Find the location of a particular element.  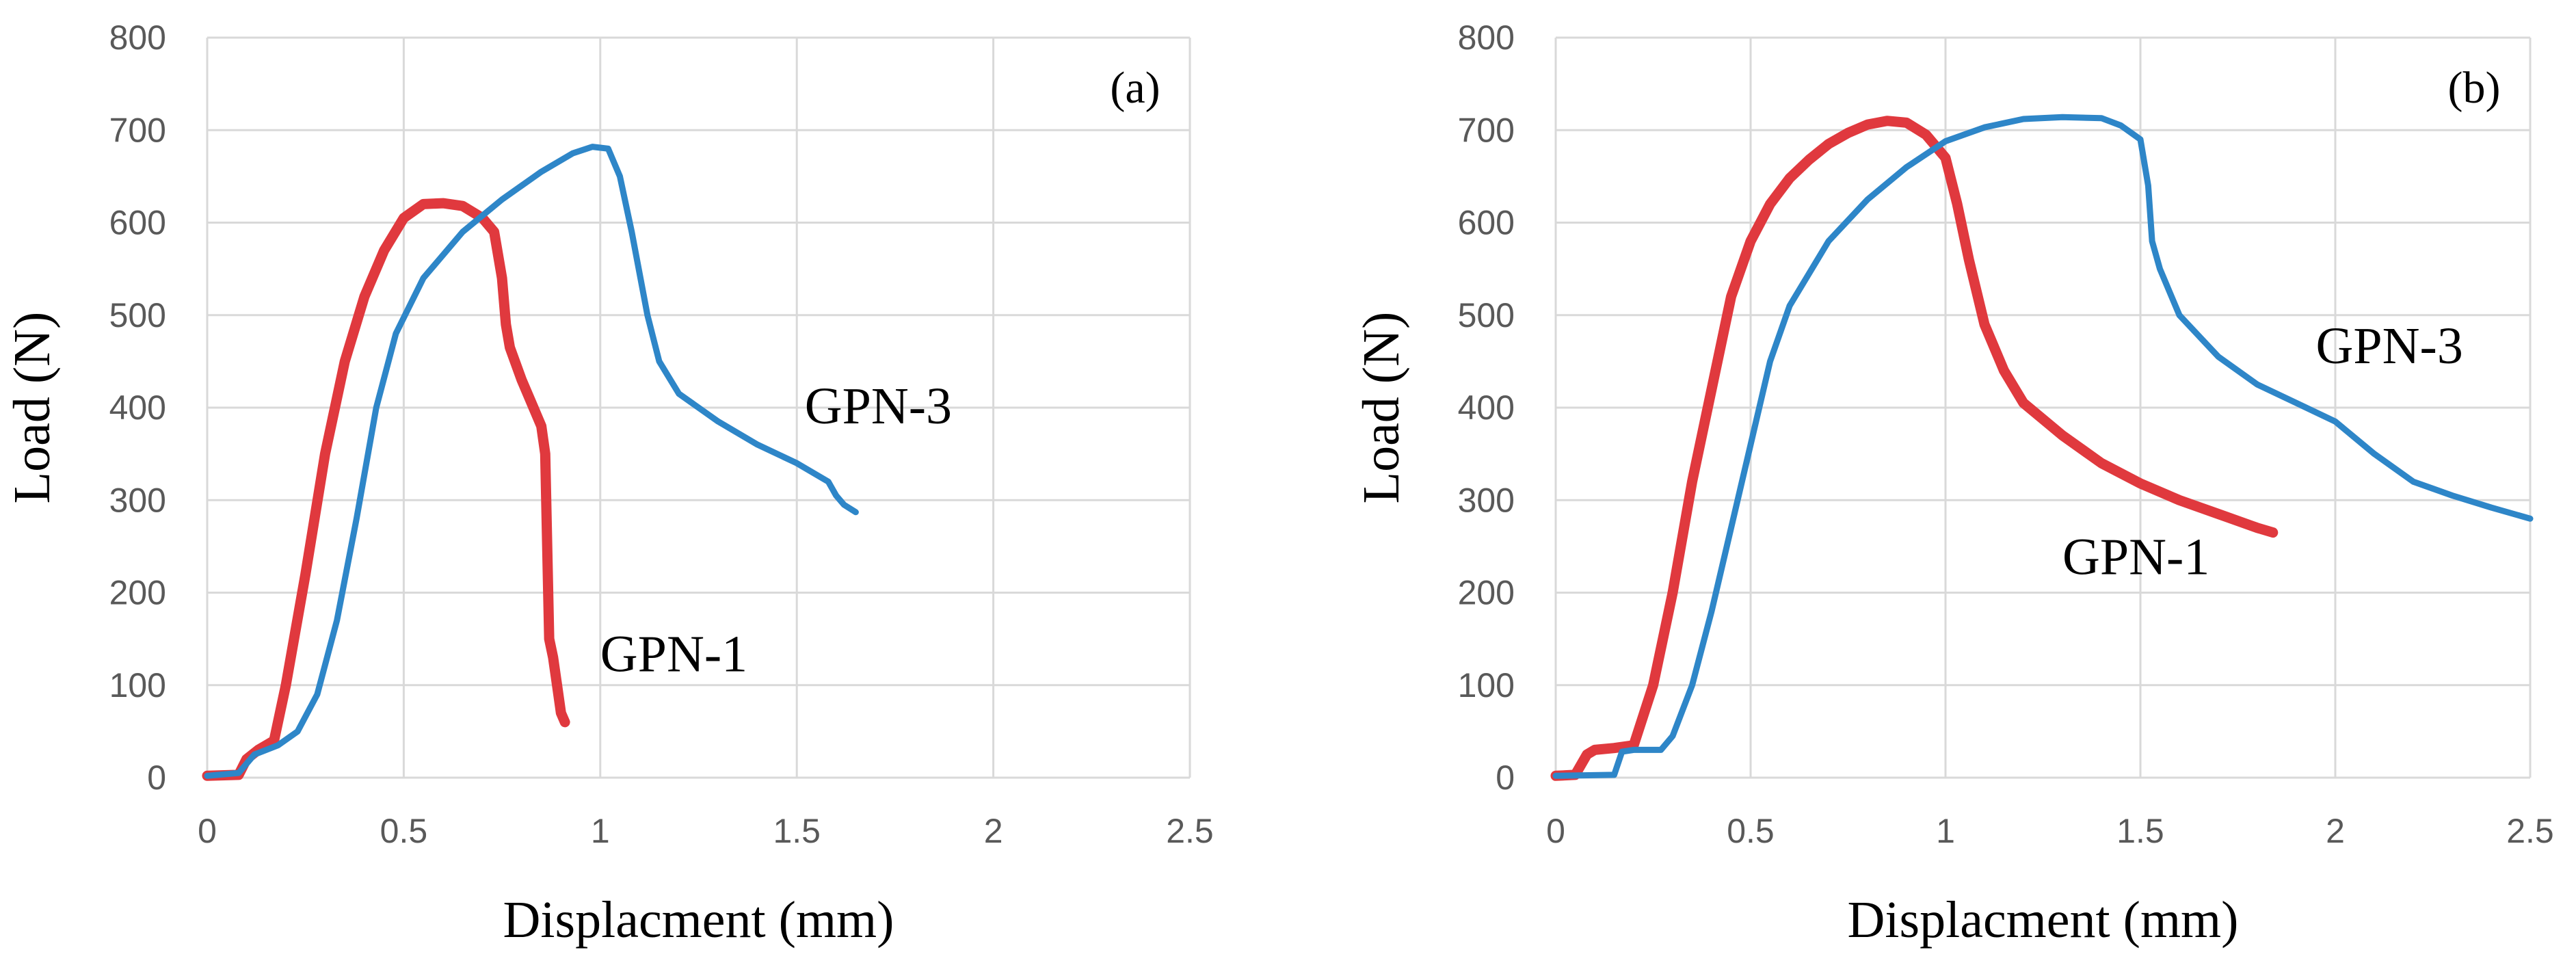

panel-label: (a) is located at coordinates (1135, 88).